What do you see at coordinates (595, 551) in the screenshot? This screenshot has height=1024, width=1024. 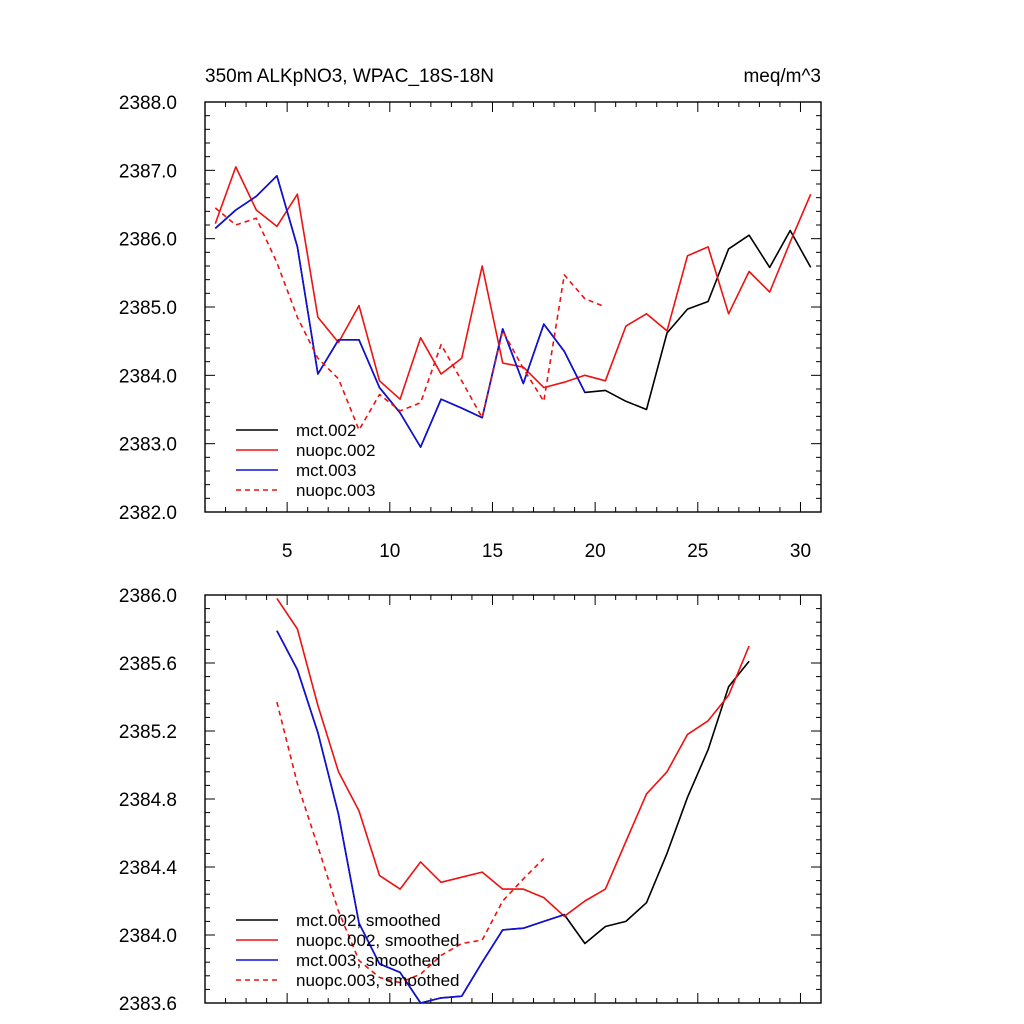 I see `x-tick-label: 20` at bounding box center [595, 551].